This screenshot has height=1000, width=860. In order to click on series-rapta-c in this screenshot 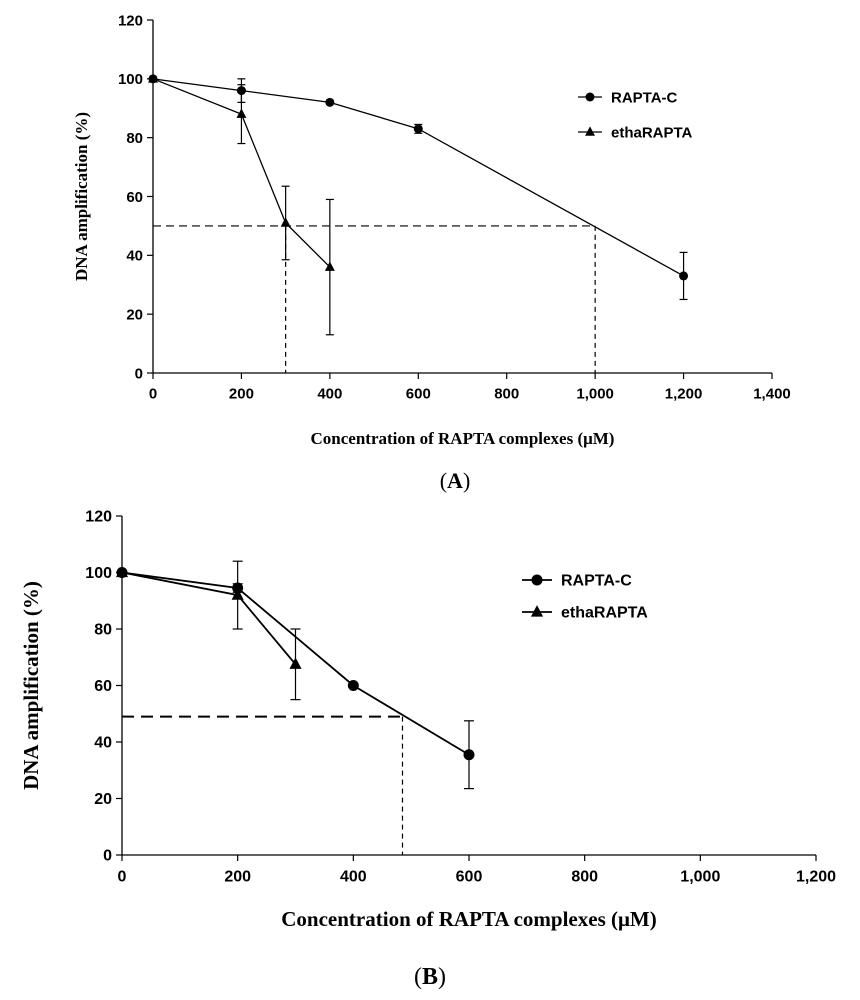, I will do `click(418, 187)`.